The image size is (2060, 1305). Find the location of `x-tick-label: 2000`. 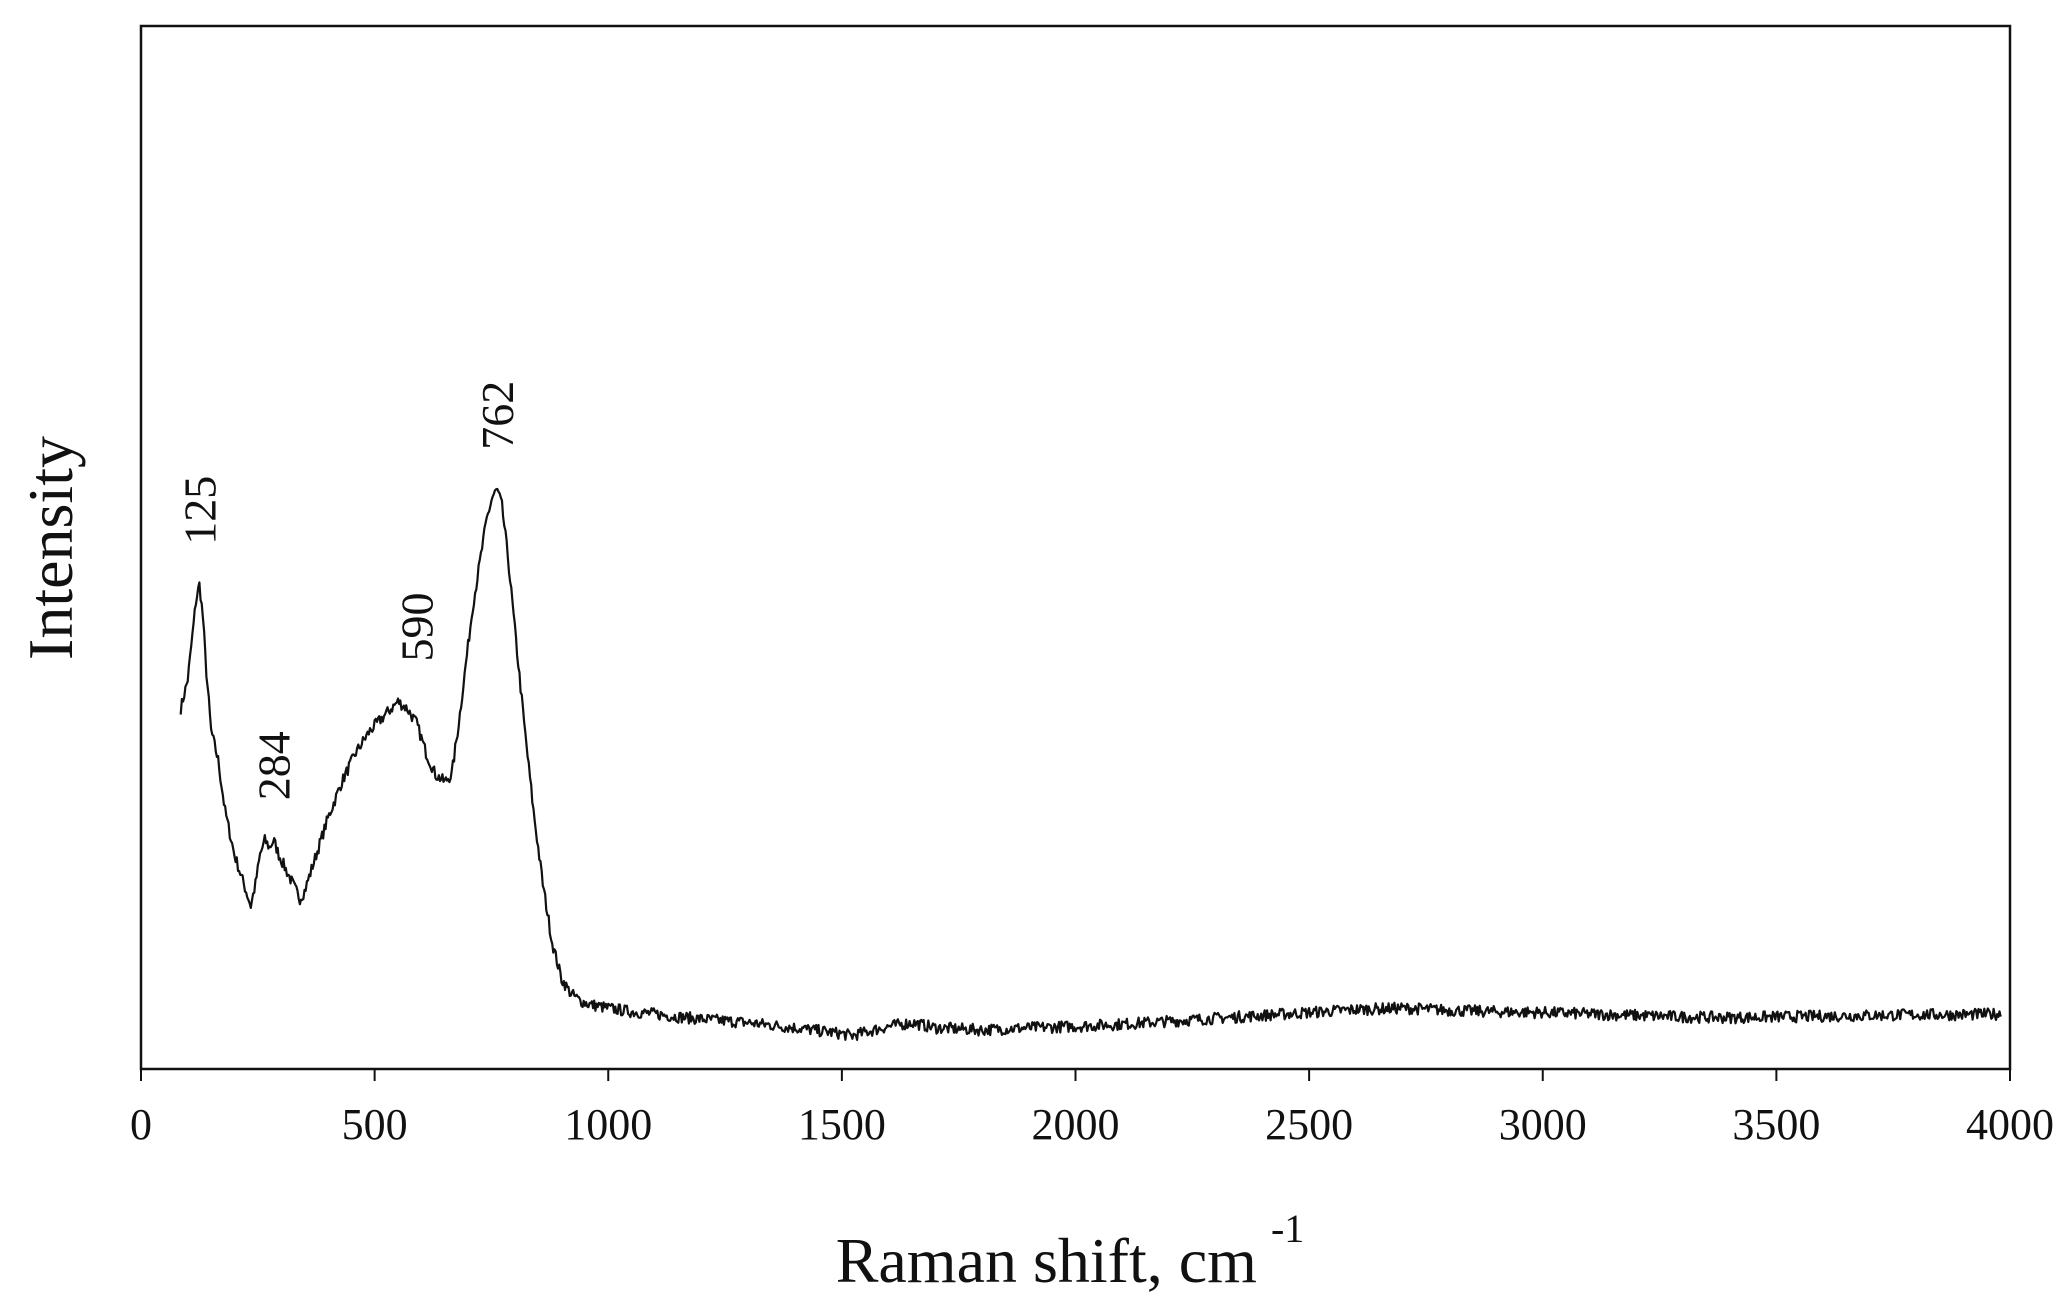

x-tick-label: 2000 is located at coordinates (1076, 1124).